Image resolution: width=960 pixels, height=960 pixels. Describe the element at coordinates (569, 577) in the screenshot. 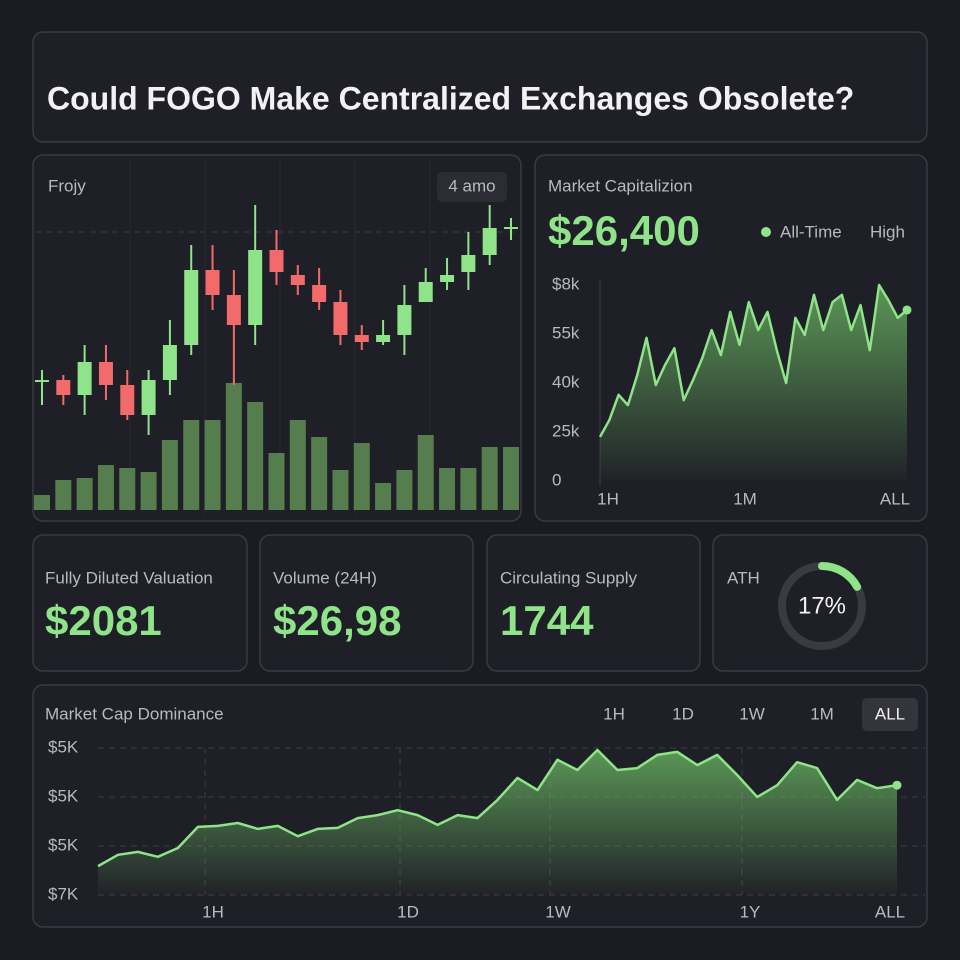

I see `card-label: Circulating Supply` at that location.